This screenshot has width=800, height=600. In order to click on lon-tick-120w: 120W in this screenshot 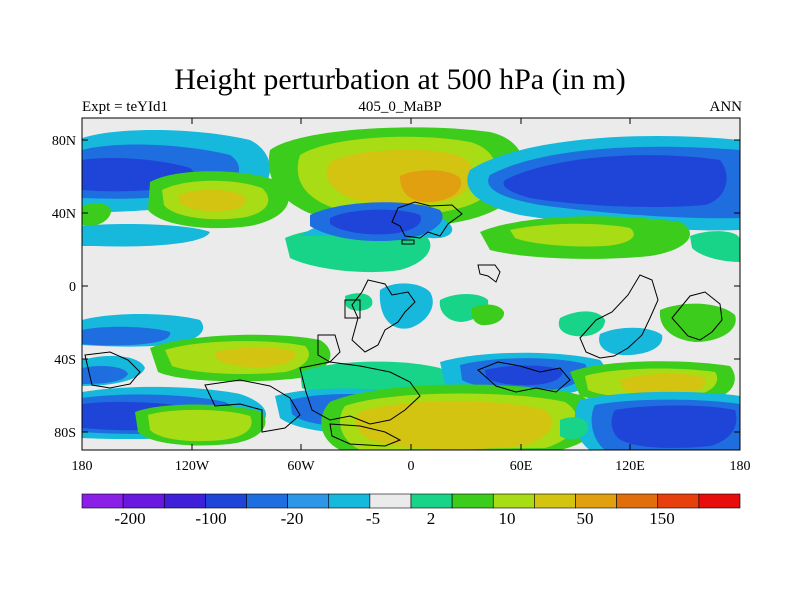, I will do `click(192, 466)`.